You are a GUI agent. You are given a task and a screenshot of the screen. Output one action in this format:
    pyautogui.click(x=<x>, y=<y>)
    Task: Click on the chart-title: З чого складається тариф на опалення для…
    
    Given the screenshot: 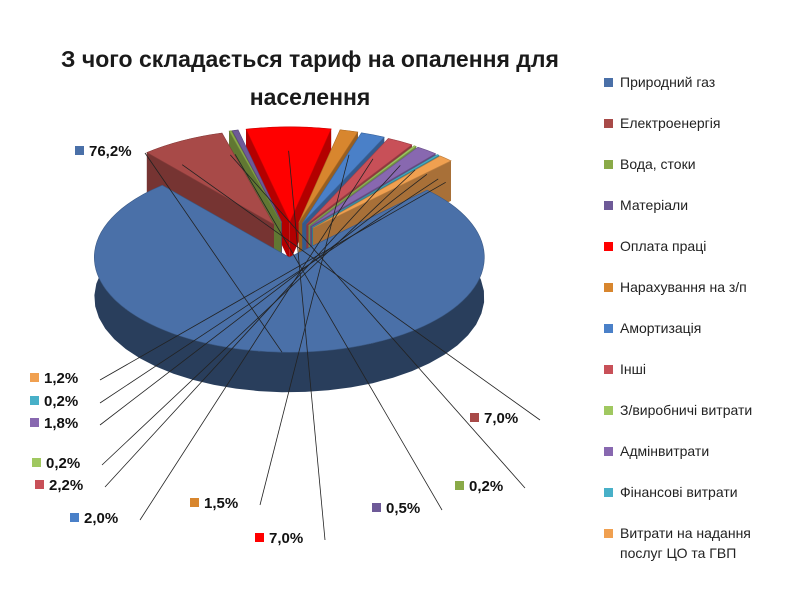 What is the action you would take?
    pyautogui.click(x=310, y=78)
    